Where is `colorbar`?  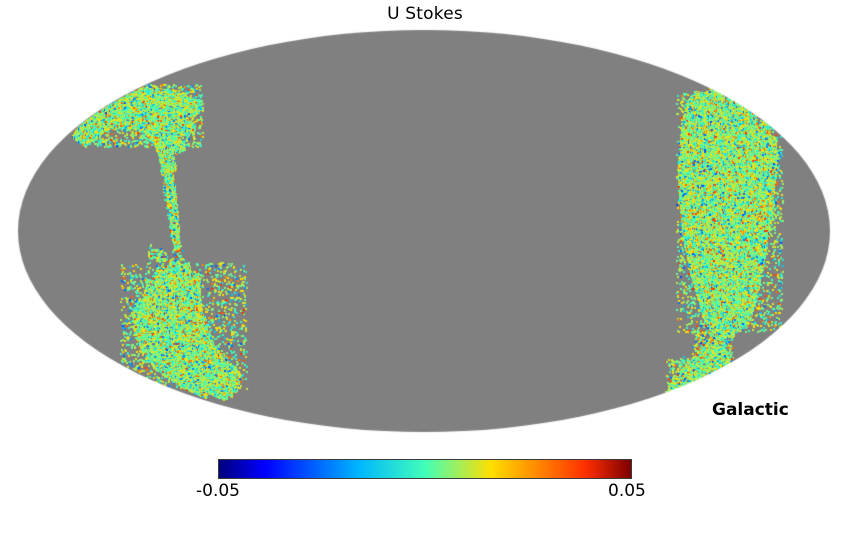
colorbar is located at coordinates (425, 469).